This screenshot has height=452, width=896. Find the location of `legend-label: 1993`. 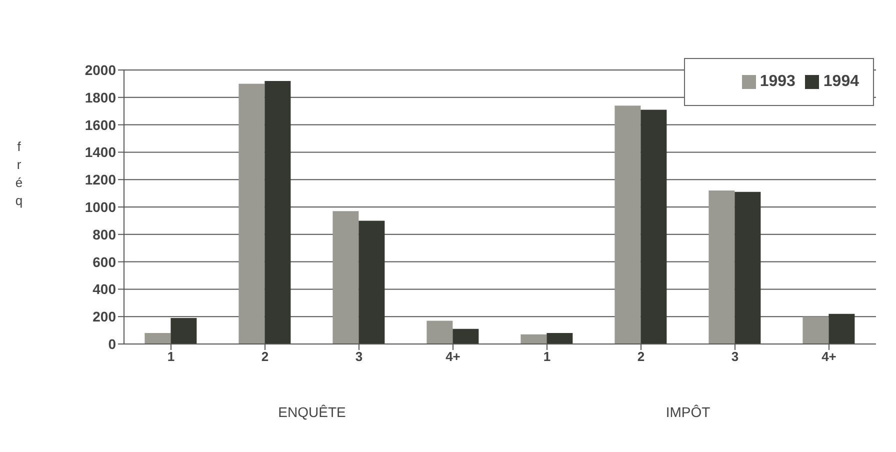

legend-label: 1993 is located at coordinates (778, 81).